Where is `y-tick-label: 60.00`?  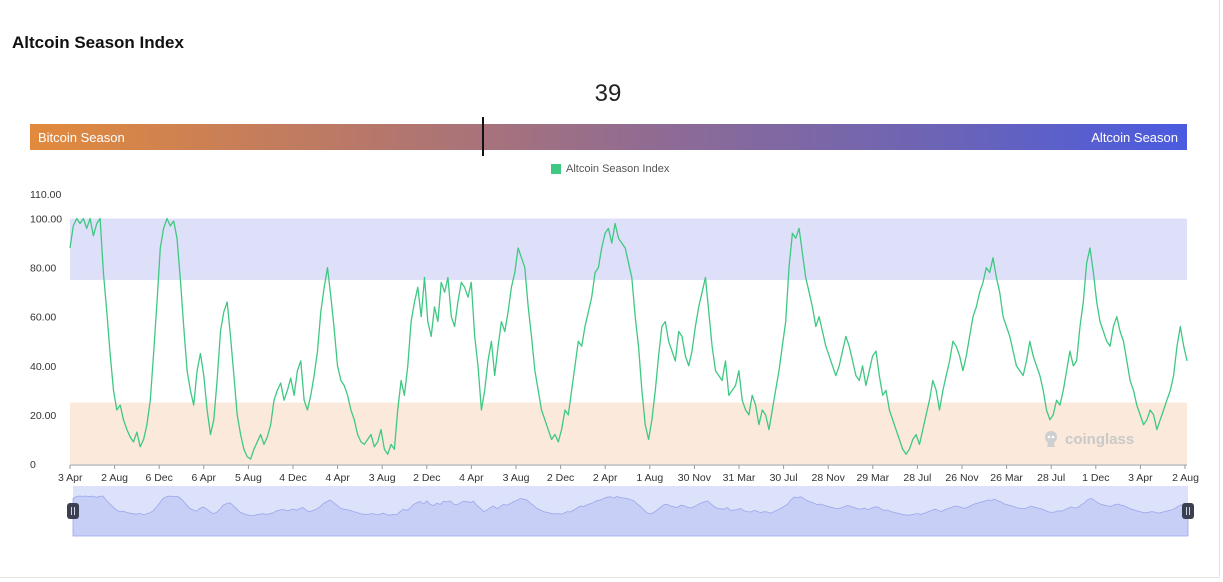
y-tick-label: 60.00 is located at coordinates (43, 318).